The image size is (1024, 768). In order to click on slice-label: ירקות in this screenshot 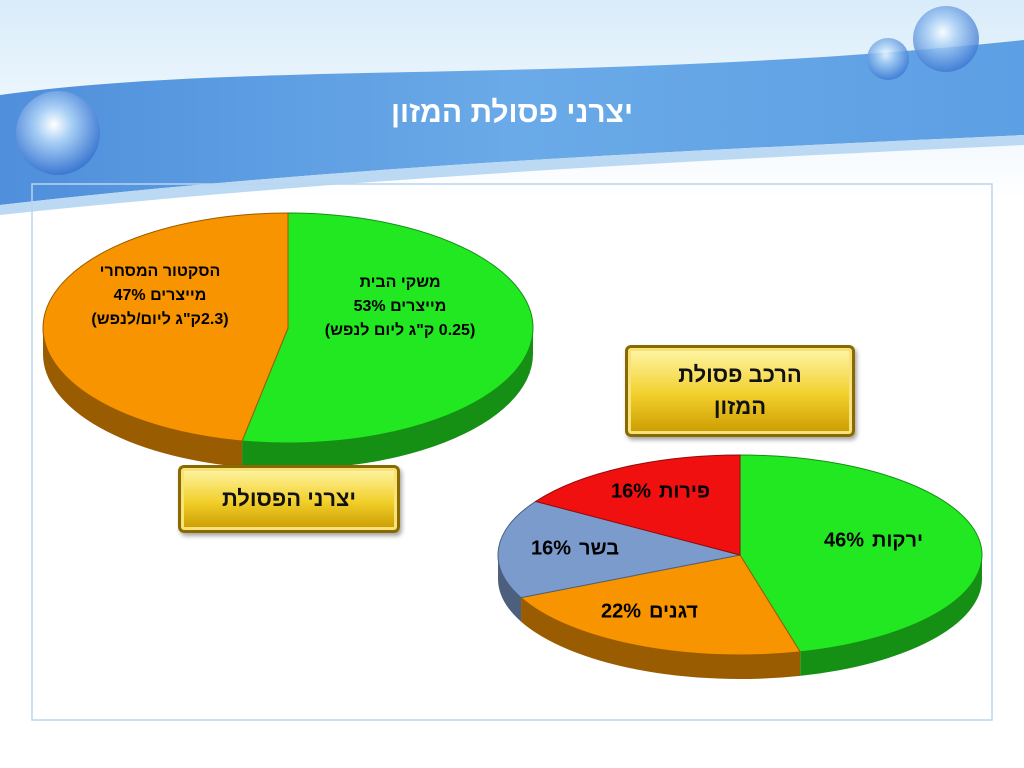, I will do `click(897, 540)`.